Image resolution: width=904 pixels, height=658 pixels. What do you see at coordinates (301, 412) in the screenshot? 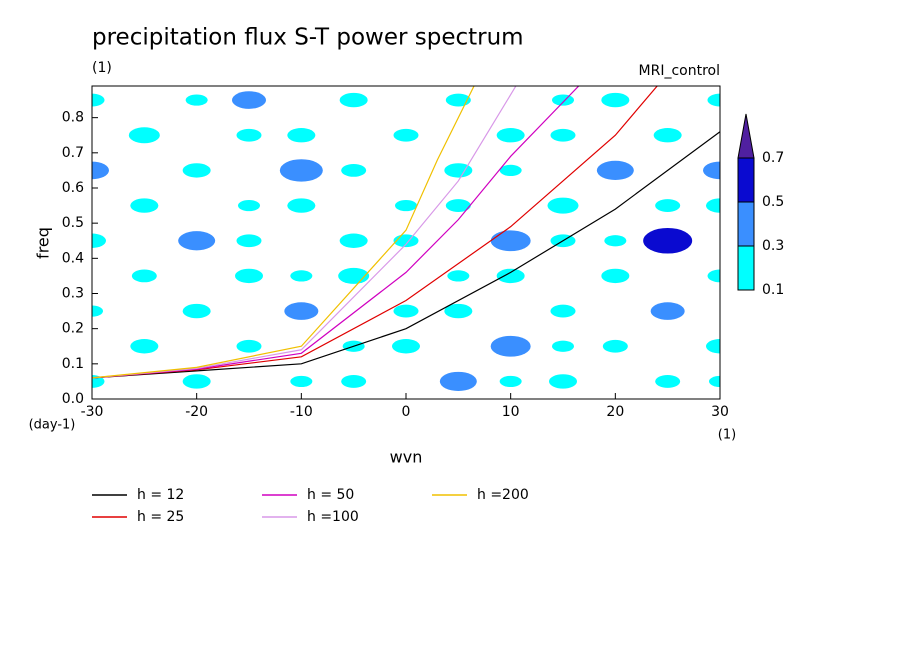
I see `x-tick-label: -10` at bounding box center [301, 412].